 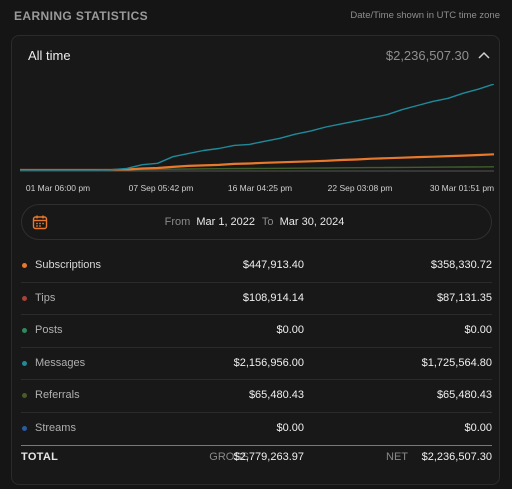 I want to click on row-net: $358,330.72, so click(x=461, y=265).